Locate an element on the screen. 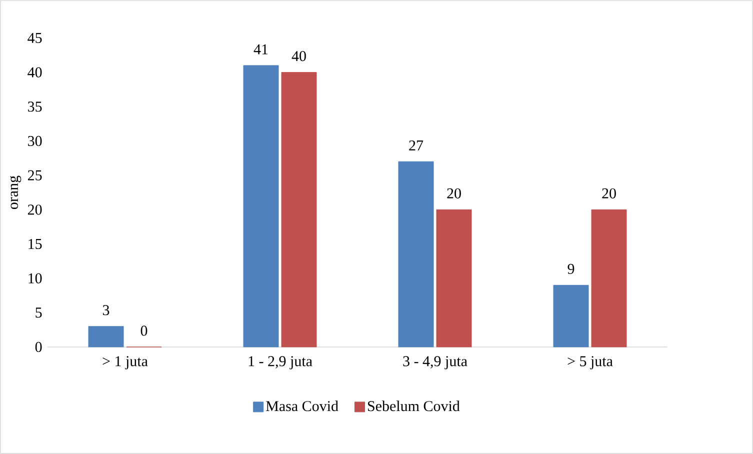 The image size is (753, 454). data-label: 9 is located at coordinates (571, 269).